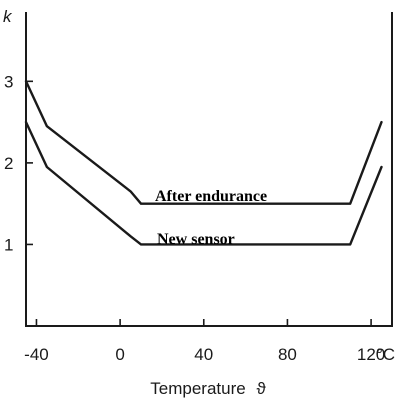 The height and width of the screenshot is (406, 410). I want to click on series-label-after-endurance: After endurance, so click(211, 196).